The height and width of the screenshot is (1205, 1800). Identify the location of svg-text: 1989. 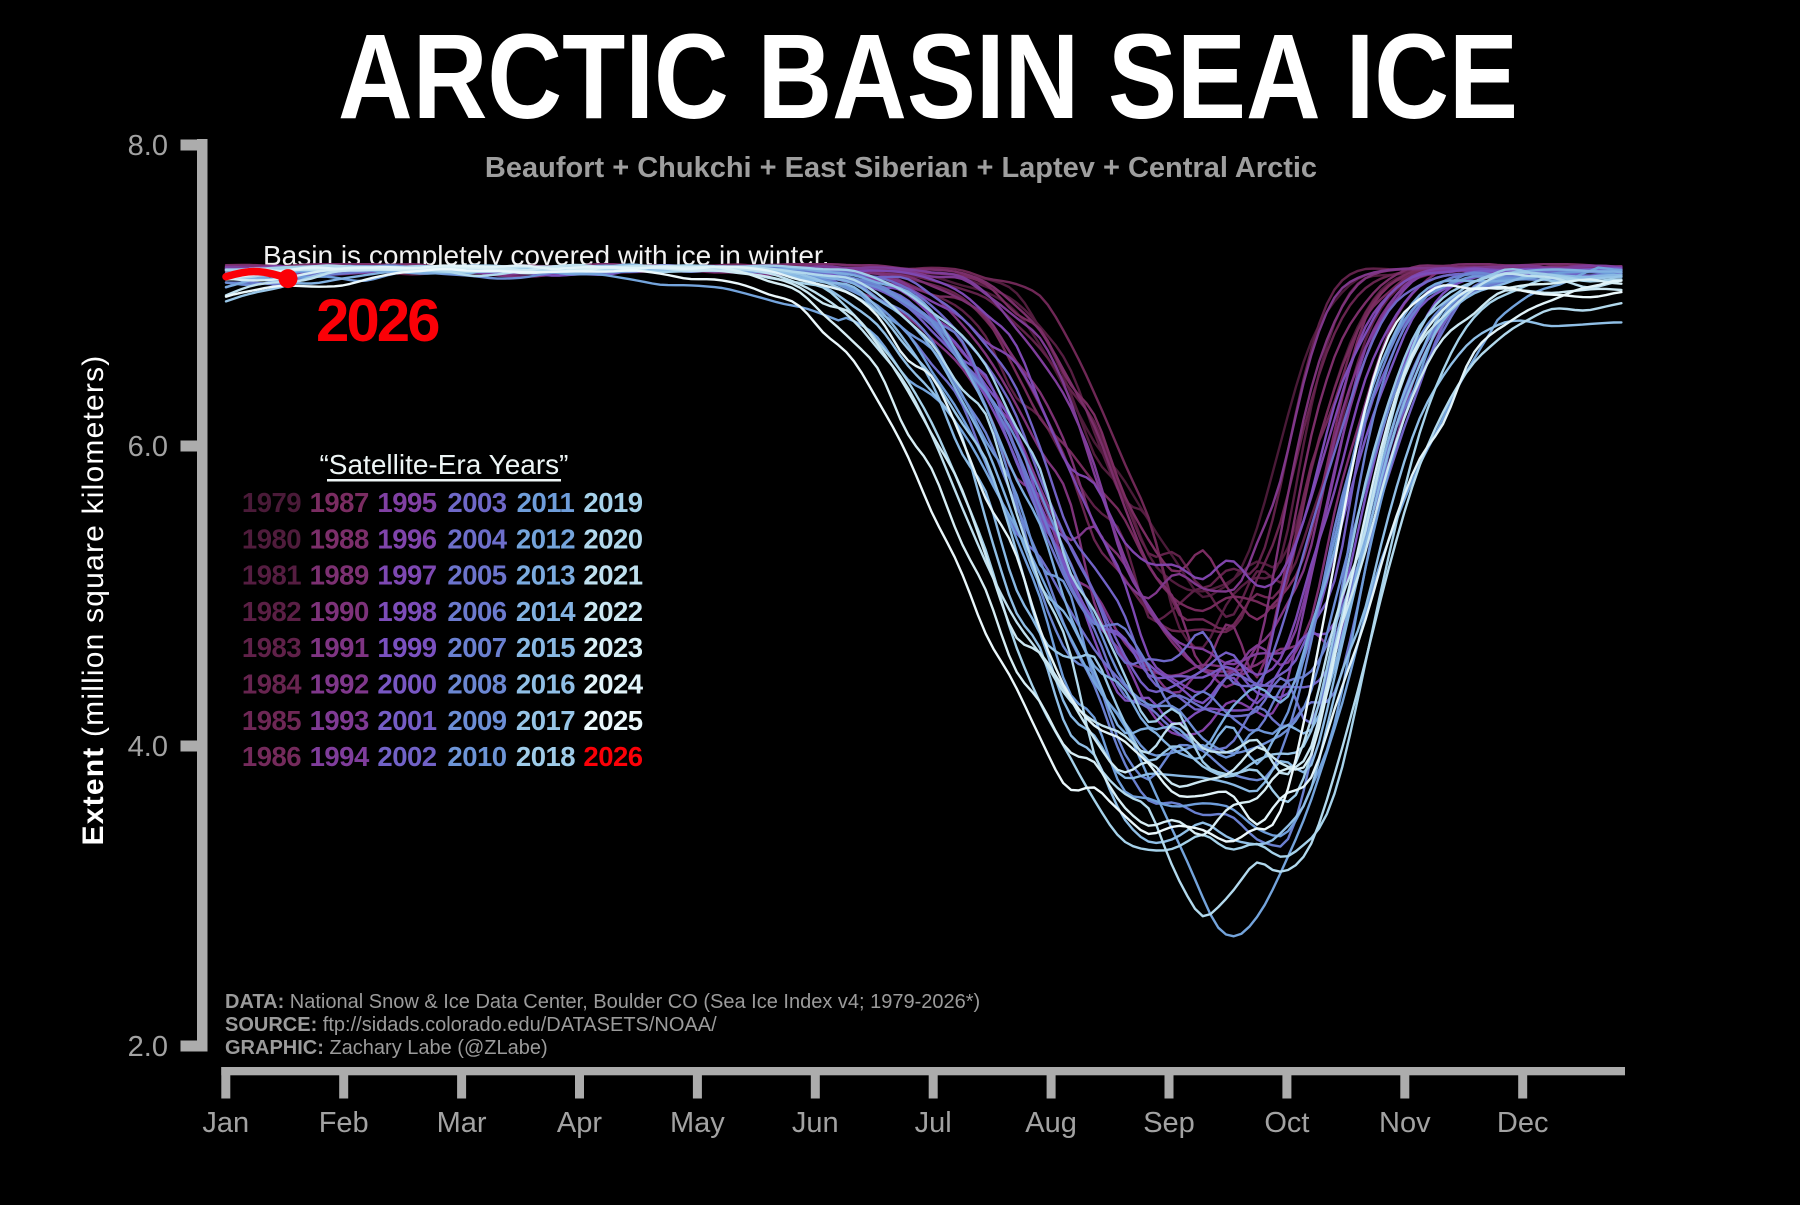
(339, 575).